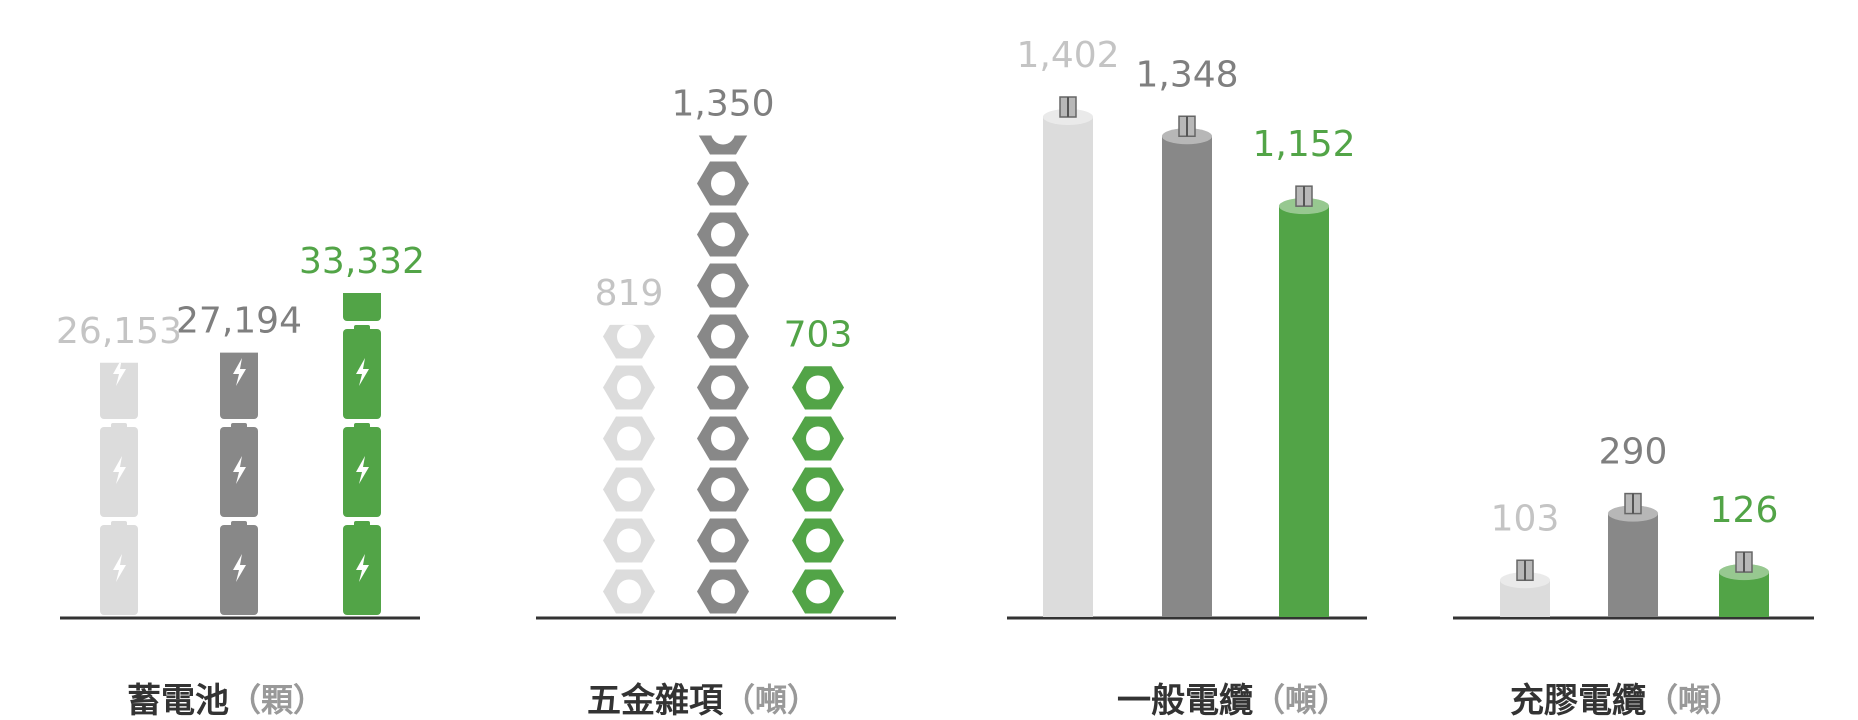 This screenshot has height=720, width=1858. I want to click on panel-title: 一般電纜（噸）, so click(1233, 700).